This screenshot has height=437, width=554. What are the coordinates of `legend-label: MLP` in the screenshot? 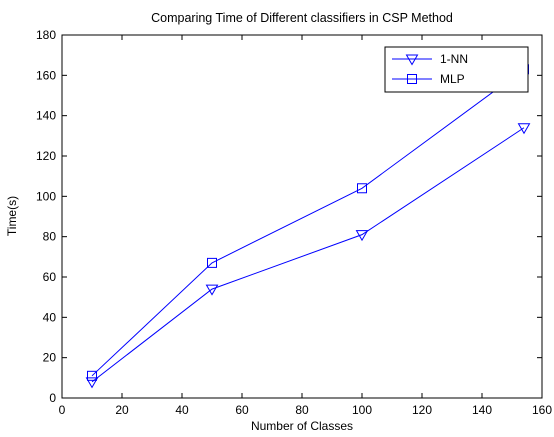 It's located at (452, 79).